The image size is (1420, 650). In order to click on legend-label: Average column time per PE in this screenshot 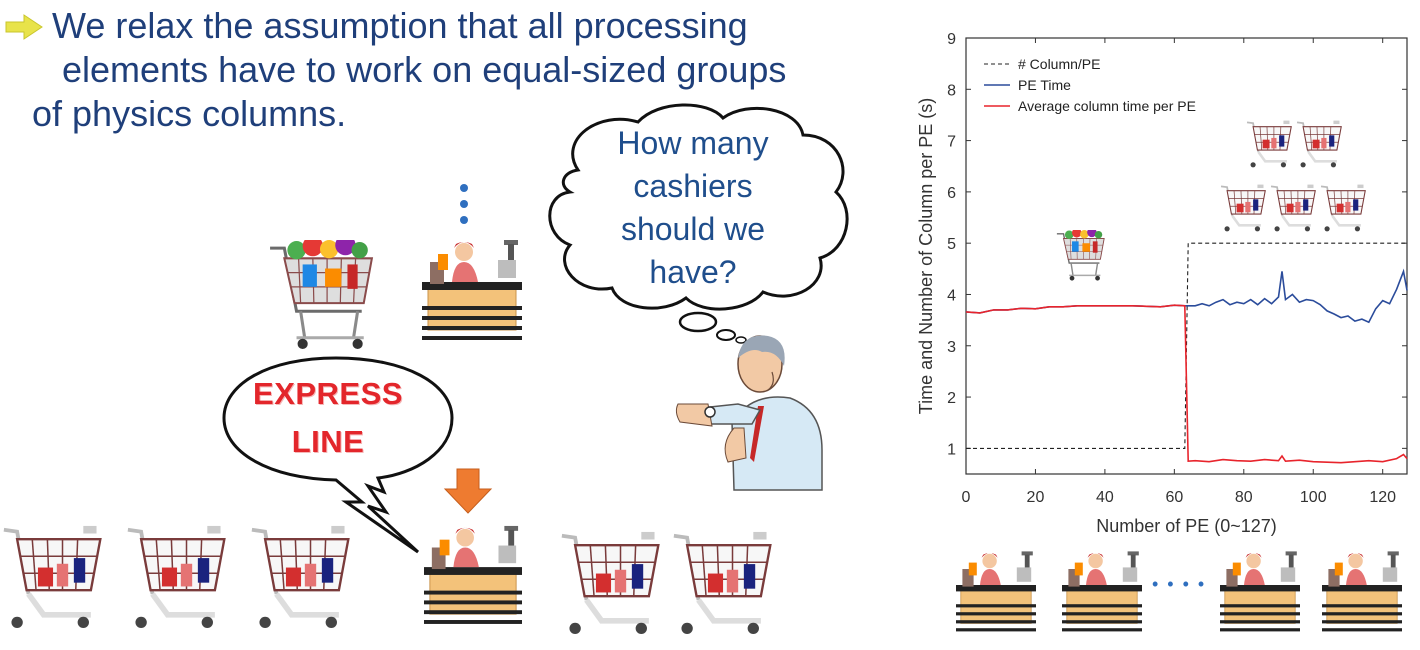, I will do `click(1107, 106)`.